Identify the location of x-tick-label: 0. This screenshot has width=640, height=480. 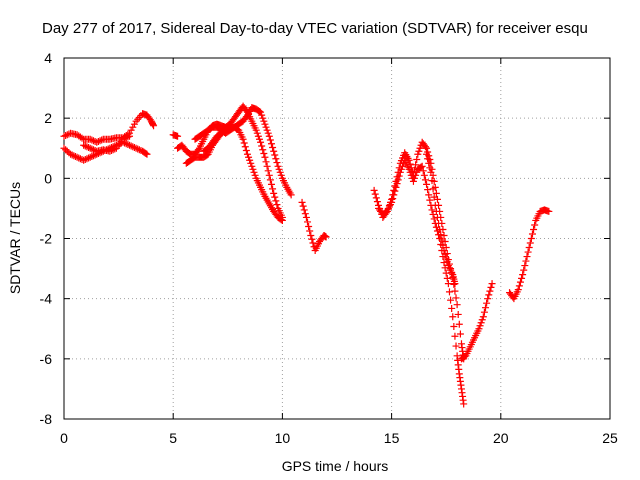
(64, 438).